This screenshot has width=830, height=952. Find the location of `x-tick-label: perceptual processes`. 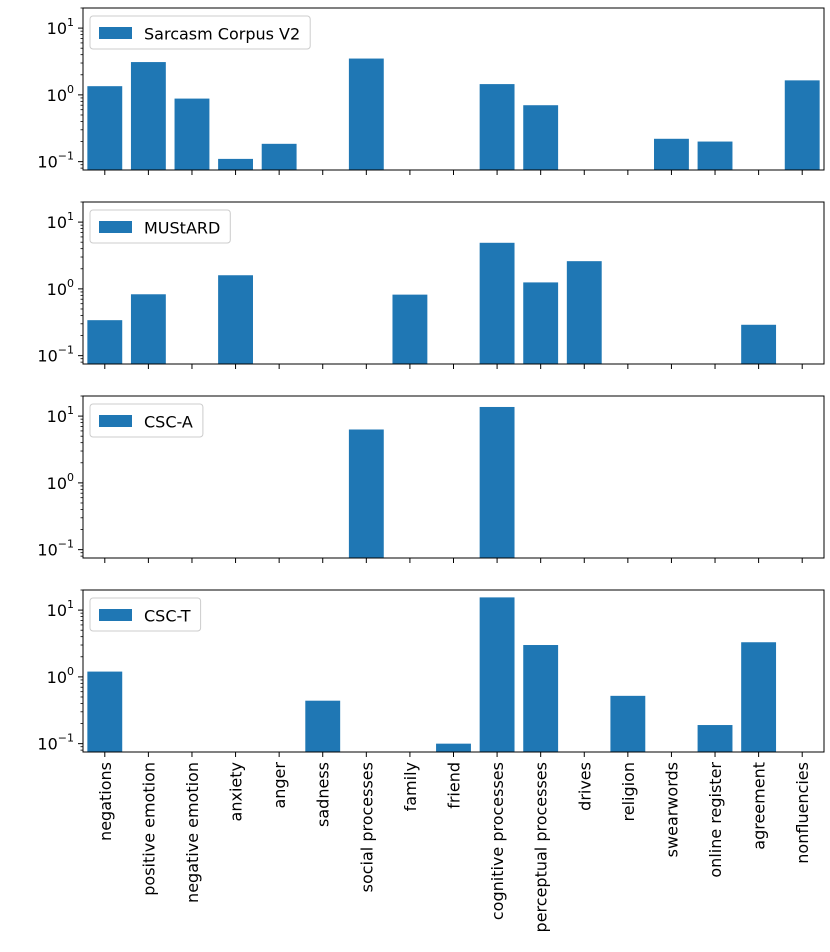

x-tick-label: perceptual processes is located at coordinates (541, 847).